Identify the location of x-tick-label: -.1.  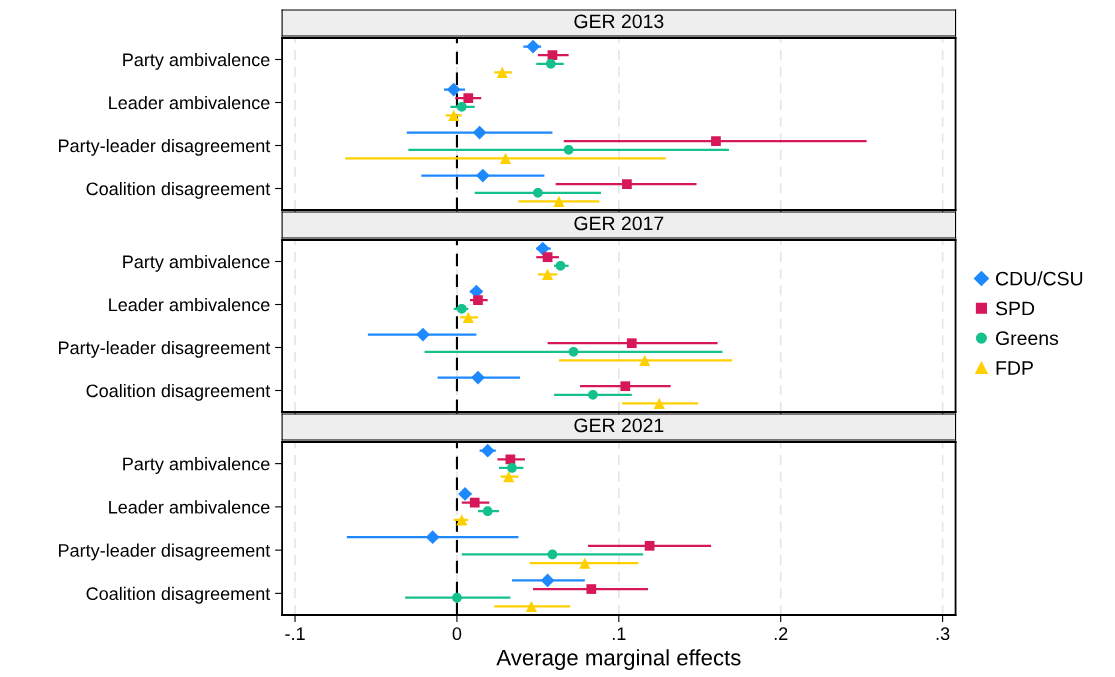
(295, 633).